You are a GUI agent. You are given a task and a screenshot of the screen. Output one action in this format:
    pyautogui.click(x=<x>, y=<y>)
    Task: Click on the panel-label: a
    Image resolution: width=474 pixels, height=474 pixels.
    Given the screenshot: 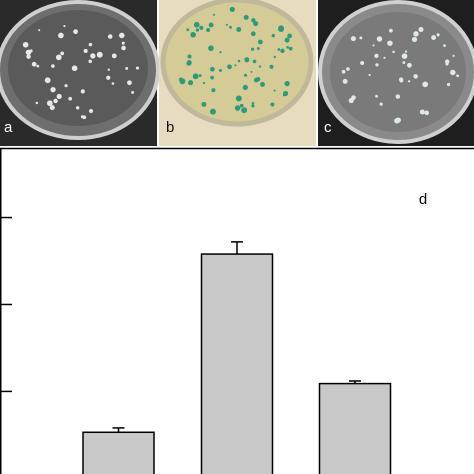 What is the action you would take?
    pyautogui.click(x=8, y=127)
    